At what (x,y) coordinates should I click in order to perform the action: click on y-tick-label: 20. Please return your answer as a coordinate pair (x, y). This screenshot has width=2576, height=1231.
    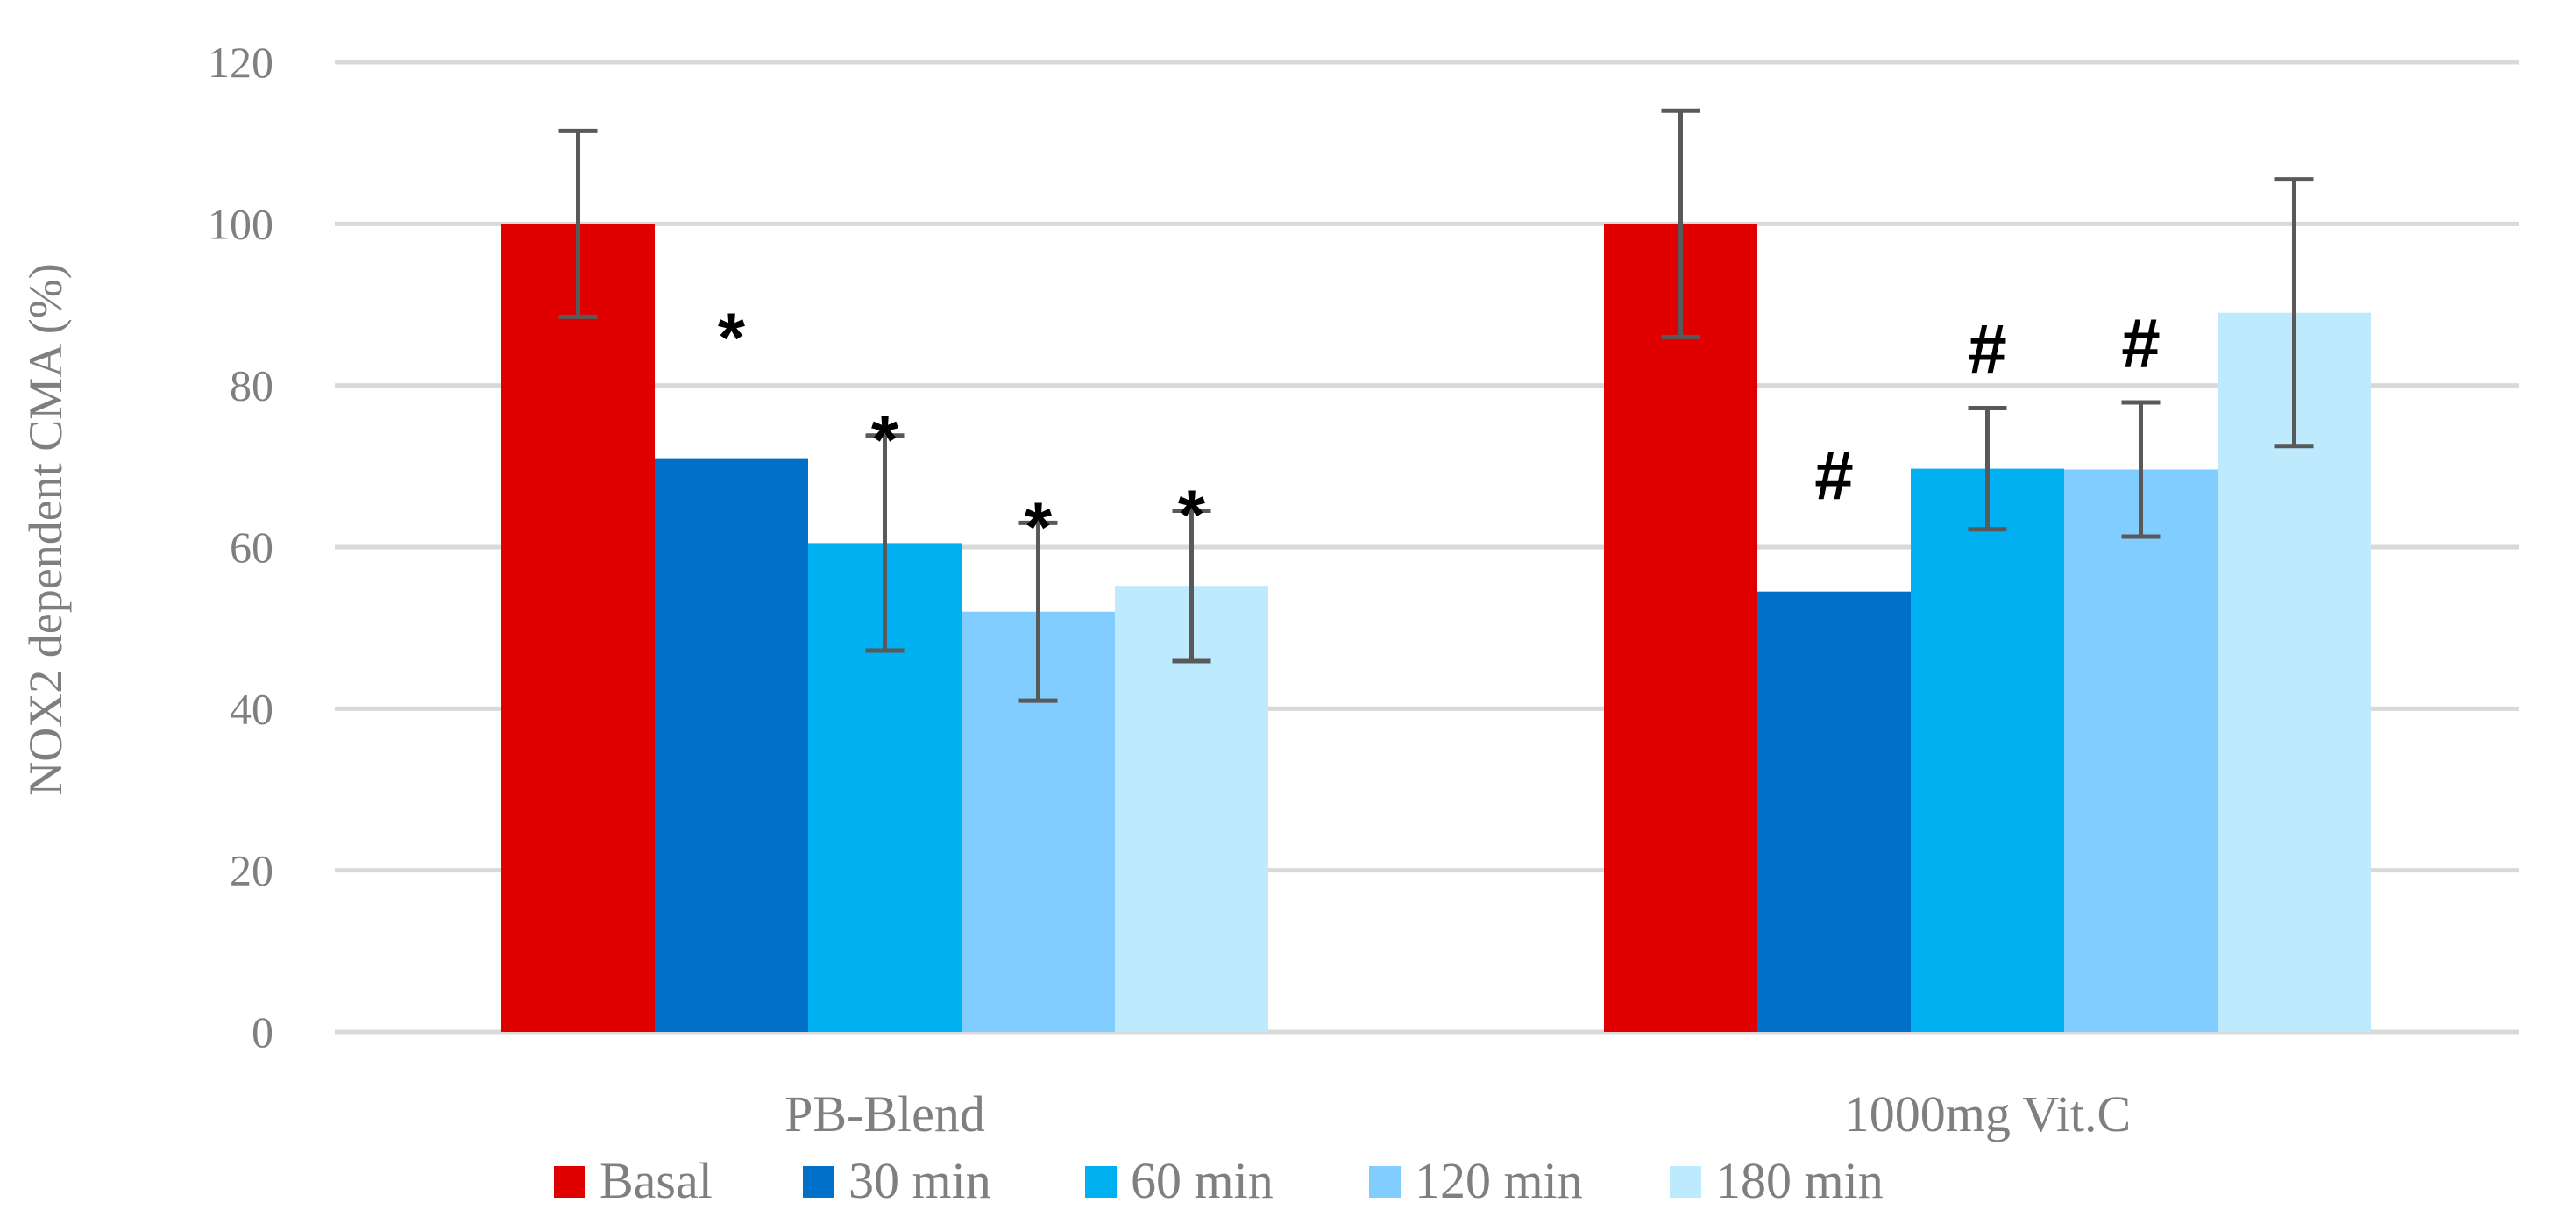
    Looking at the image, I should click on (251, 870).